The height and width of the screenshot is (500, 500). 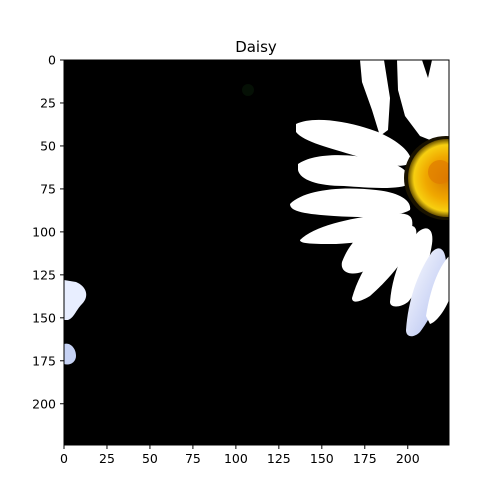 I want to click on daisy-center, so click(x=426, y=178).